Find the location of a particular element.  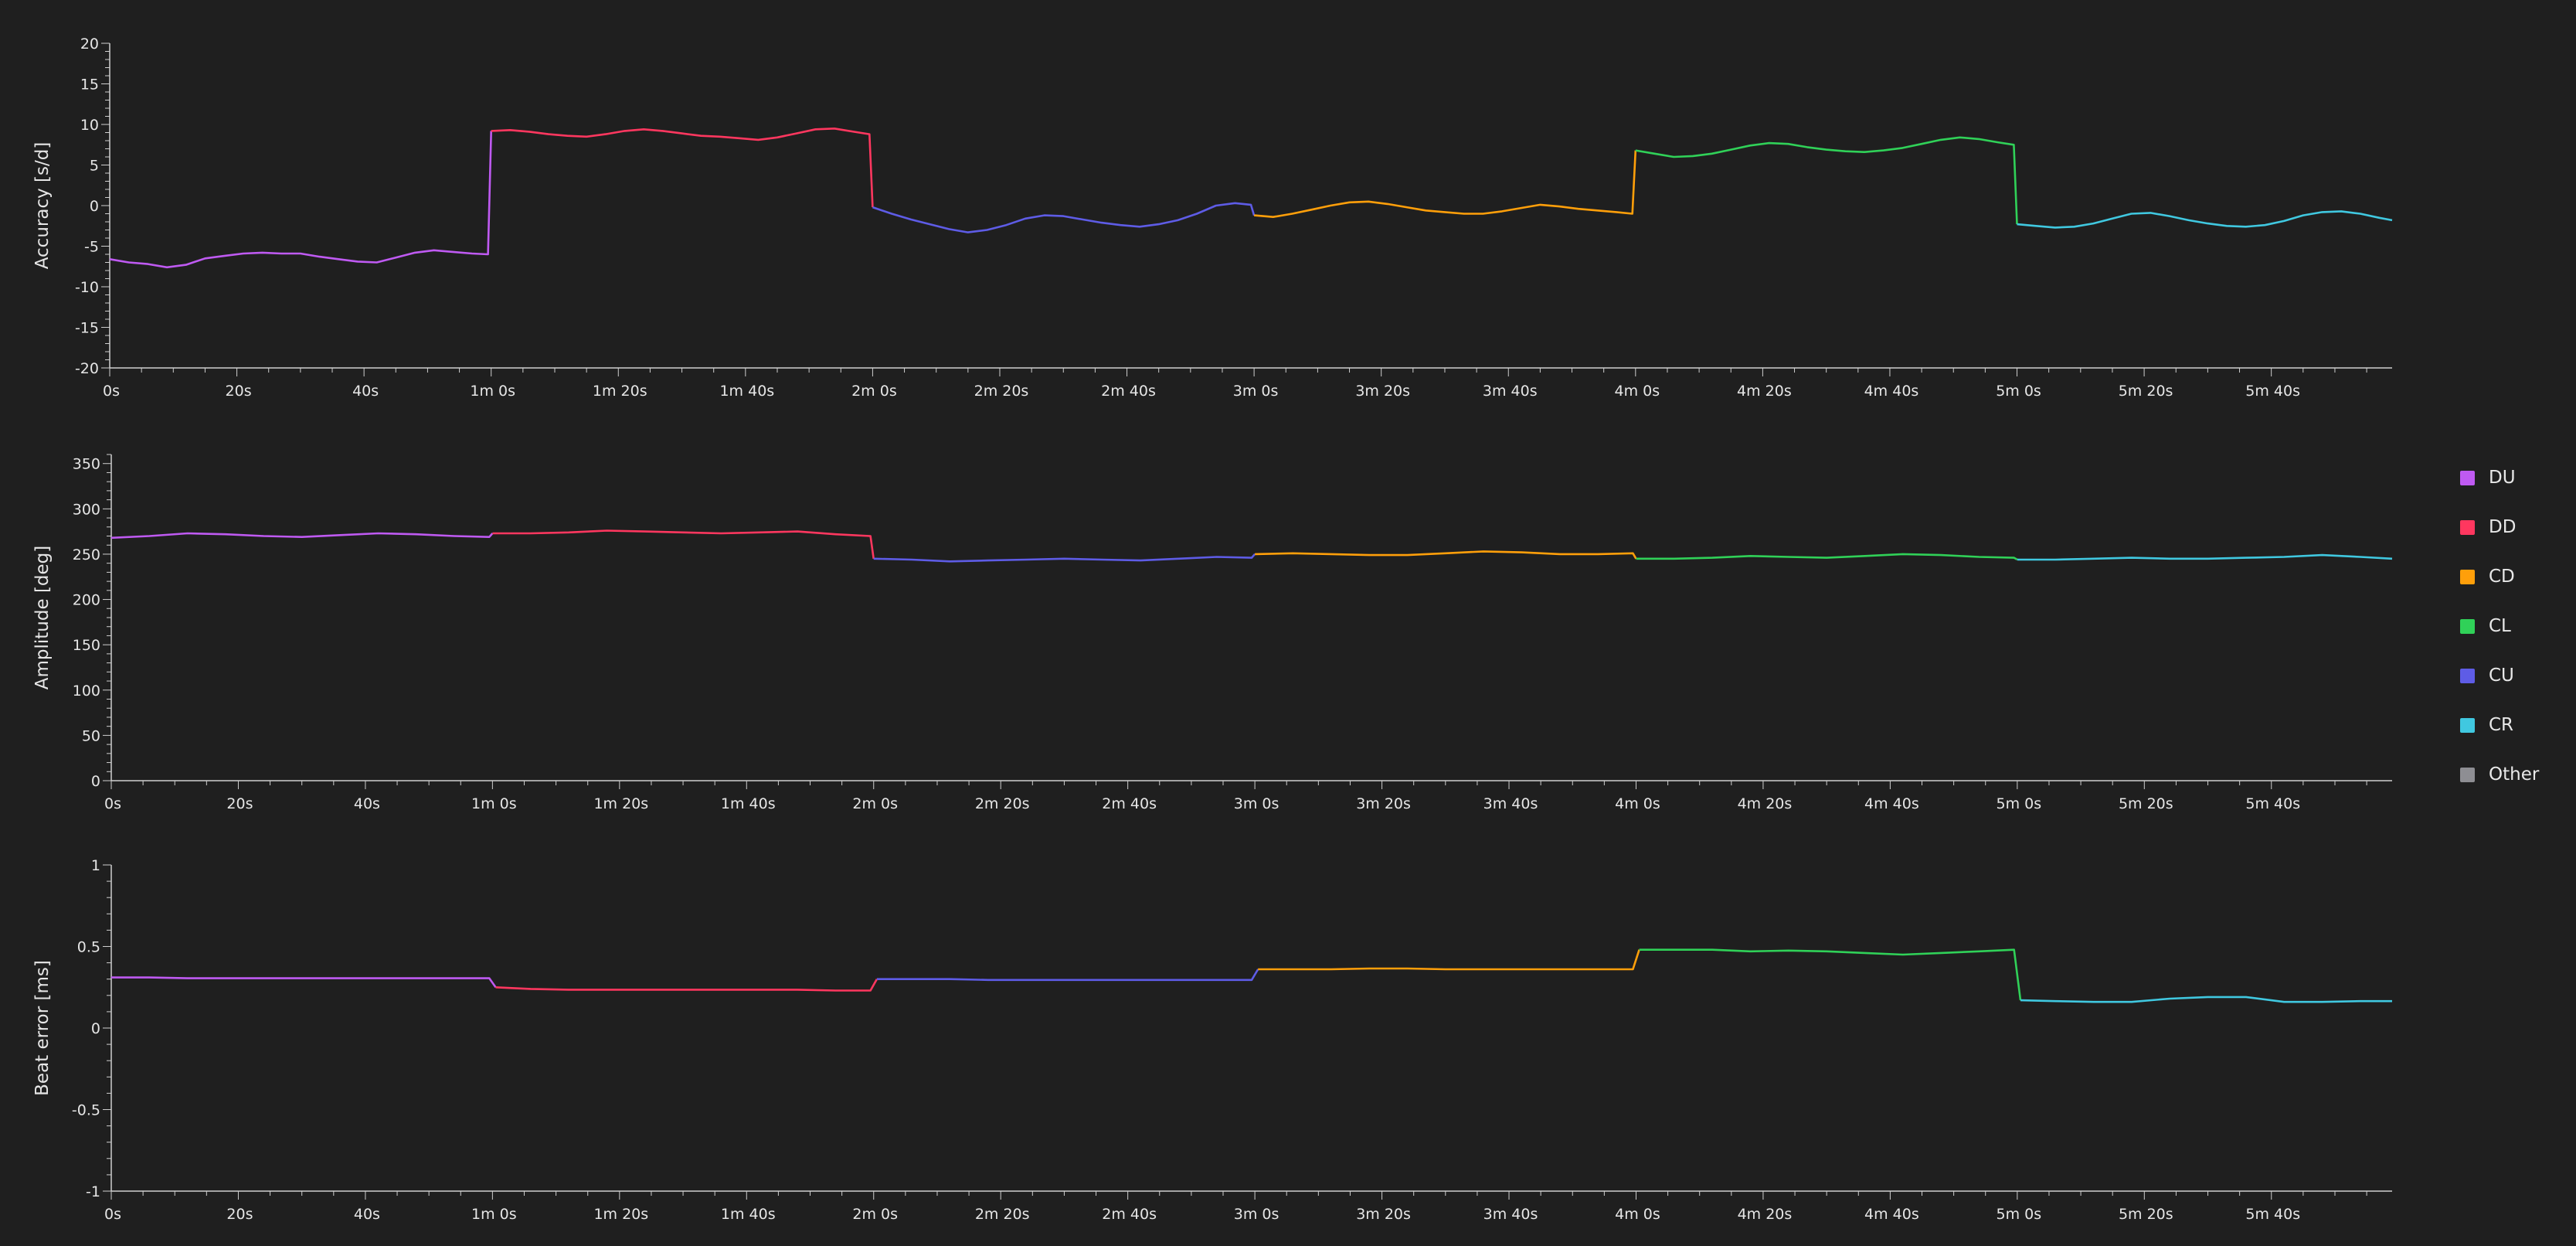

y-axis-label: Accuracy [s/d] is located at coordinates (42, 206).